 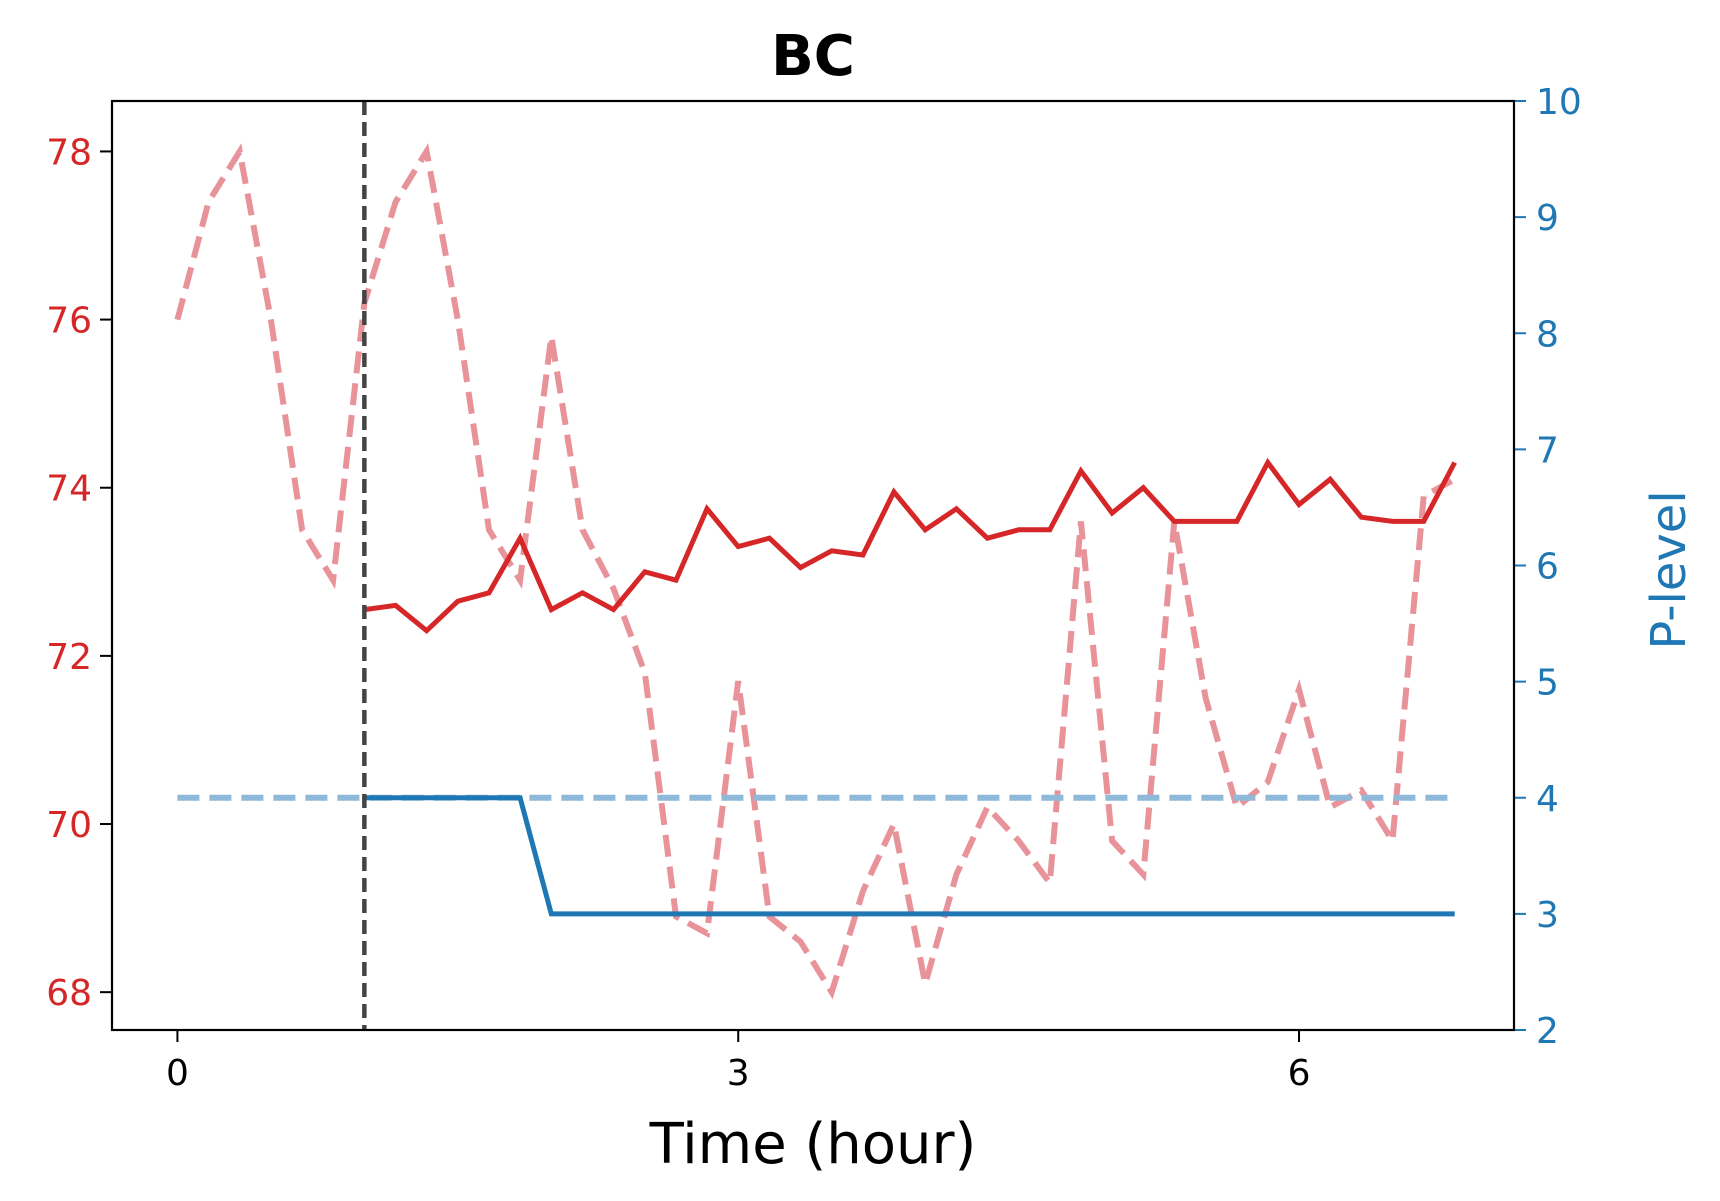 I want to click on right-tick-label: 10, so click(x=1559, y=102).